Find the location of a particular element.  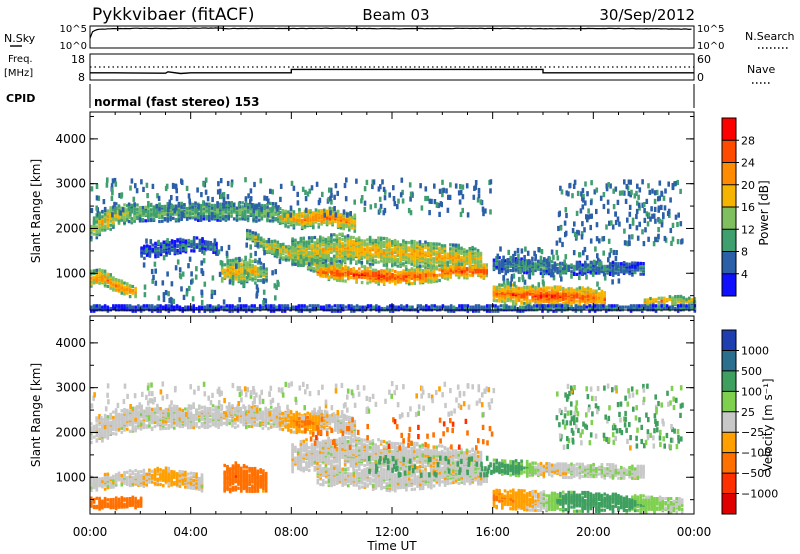

nsky-tick-bottom: 10^0 is located at coordinates (73, 46).